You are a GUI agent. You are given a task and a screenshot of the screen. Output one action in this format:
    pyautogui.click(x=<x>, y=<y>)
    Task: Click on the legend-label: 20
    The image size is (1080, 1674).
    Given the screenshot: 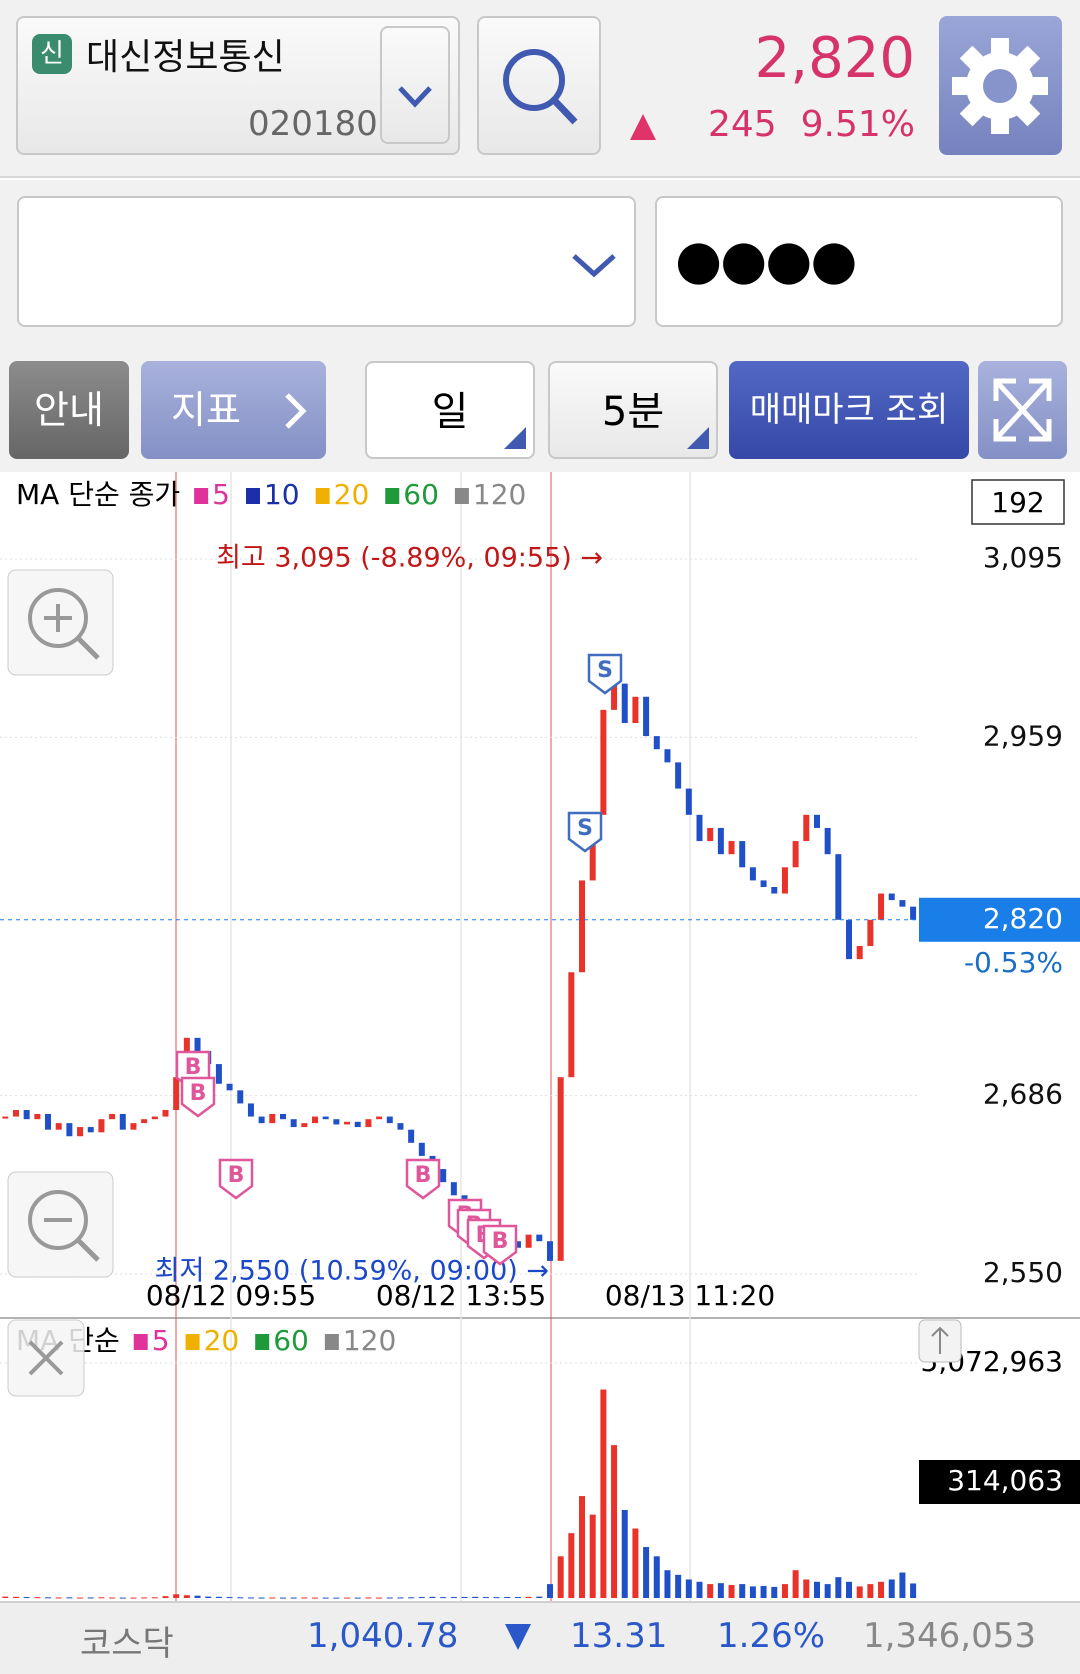 What is the action you would take?
    pyautogui.click(x=222, y=1340)
    